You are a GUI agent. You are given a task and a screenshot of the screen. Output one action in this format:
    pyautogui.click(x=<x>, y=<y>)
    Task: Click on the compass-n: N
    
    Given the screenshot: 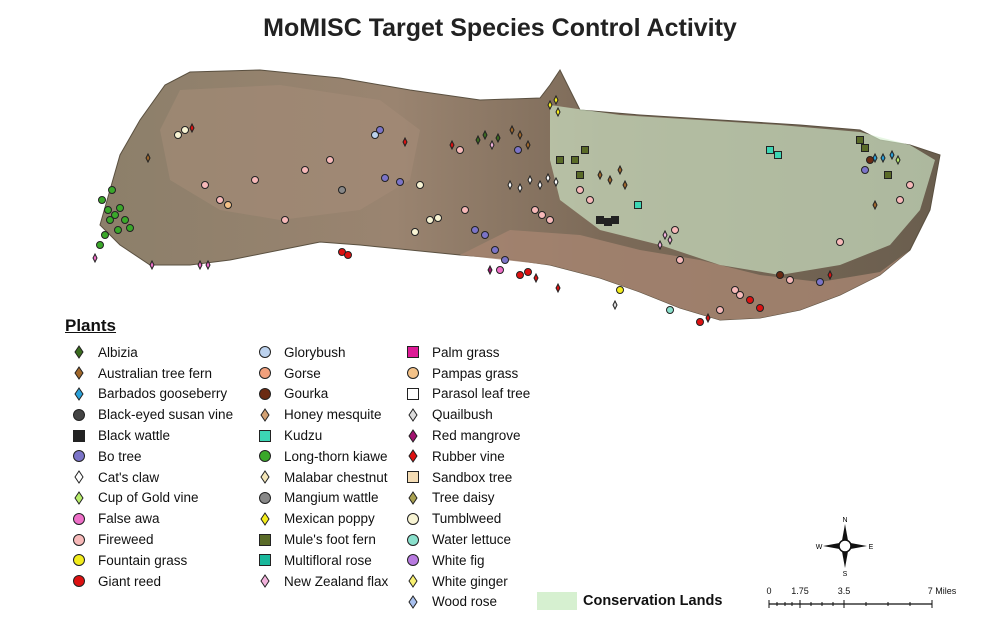 What is the action you would take?
    pyautogui.click(x=844, y=520)
    